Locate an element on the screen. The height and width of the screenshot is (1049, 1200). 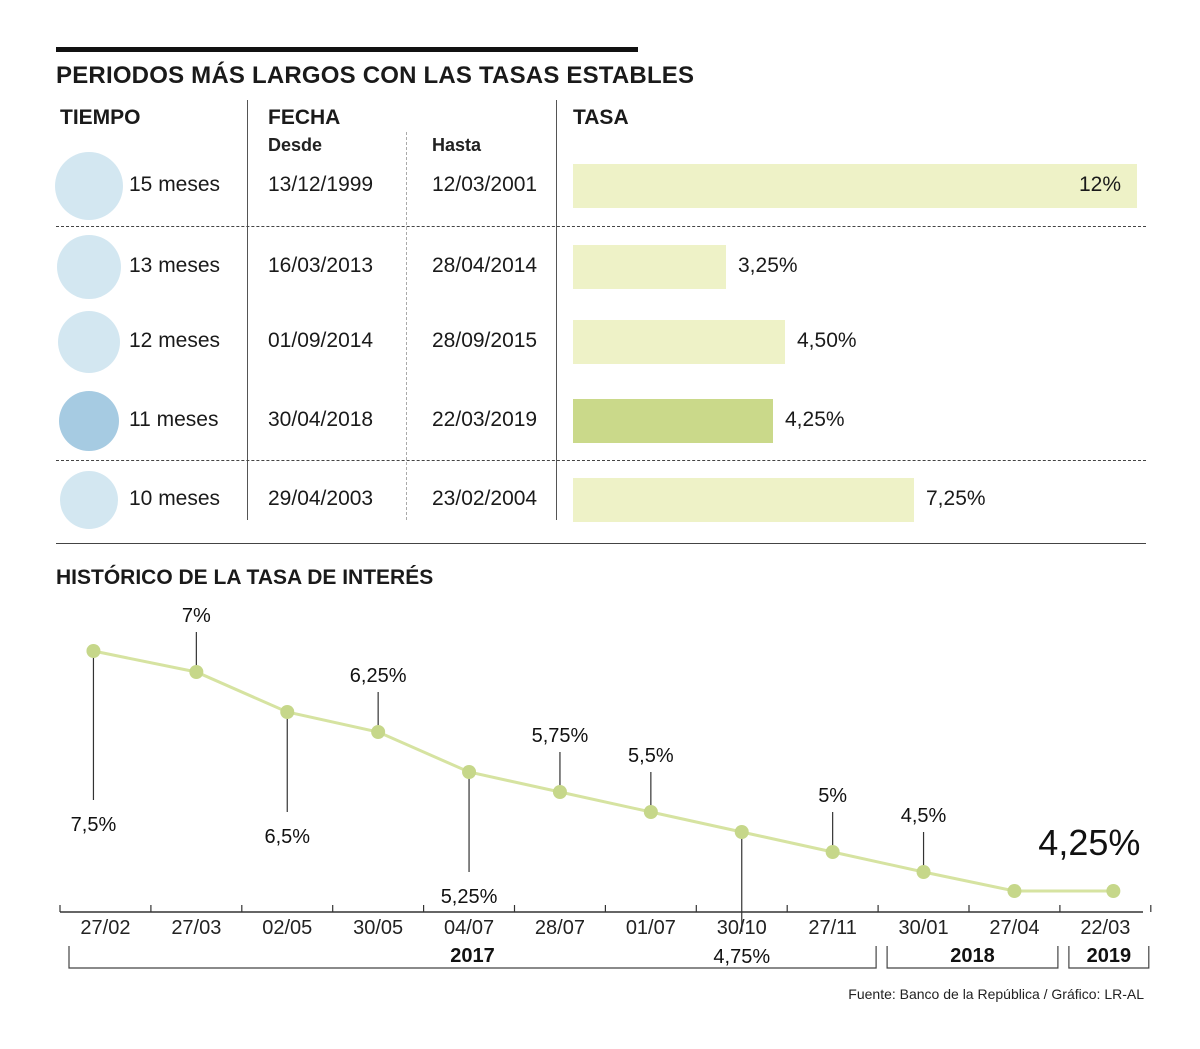
data-label: 6,5% is located at coordinates (287, 837).